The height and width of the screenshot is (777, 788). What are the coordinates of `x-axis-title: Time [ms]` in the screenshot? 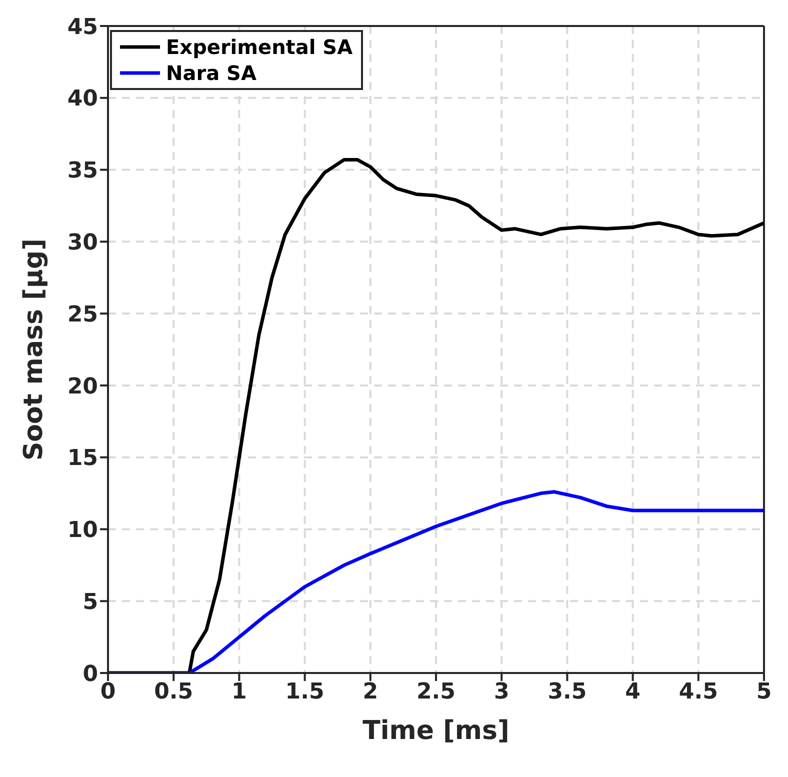 It's located at (436, 731).